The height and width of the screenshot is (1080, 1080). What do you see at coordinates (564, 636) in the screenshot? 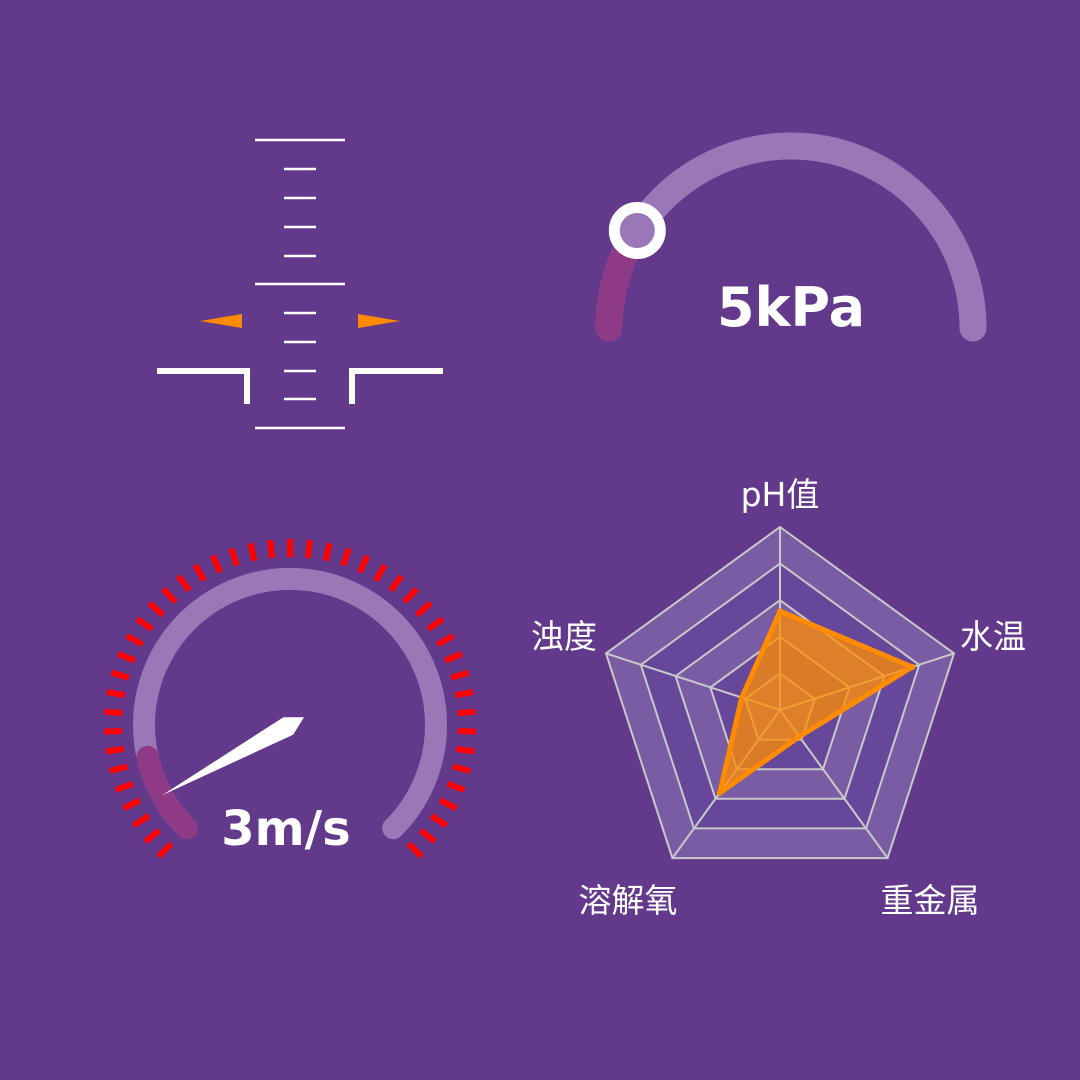
I see `radar-label-turbidity: 浊度` at bounding box center [564, 636].